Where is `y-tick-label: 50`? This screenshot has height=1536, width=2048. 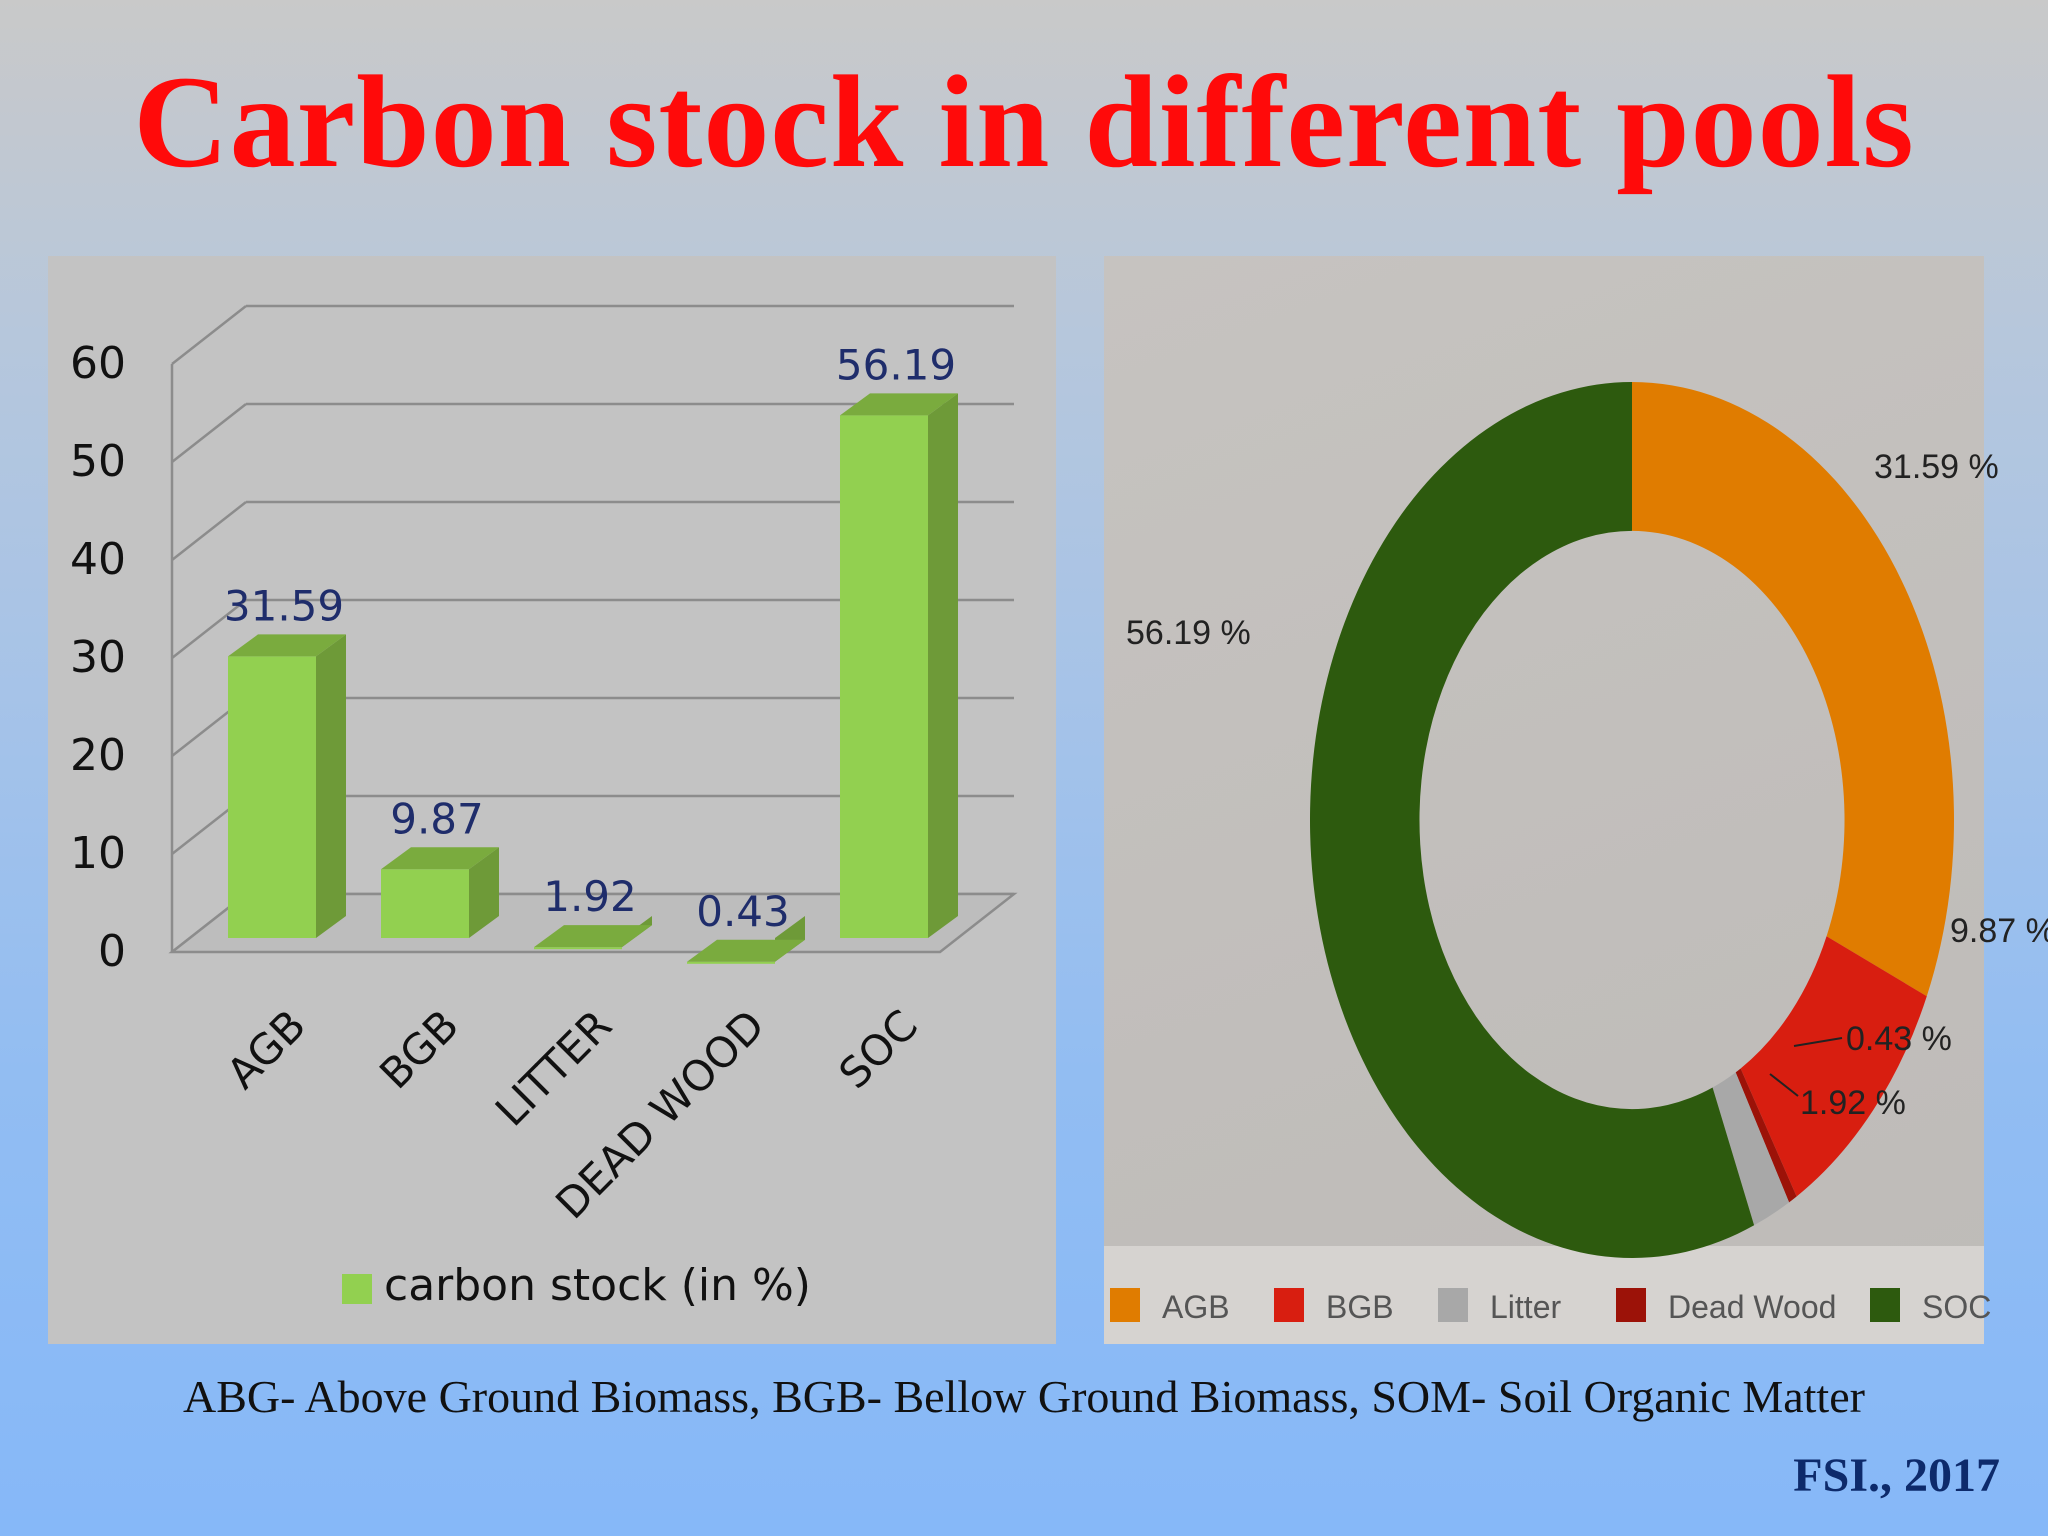 y-tick-label: 50 is located at coordinates (98, 461).